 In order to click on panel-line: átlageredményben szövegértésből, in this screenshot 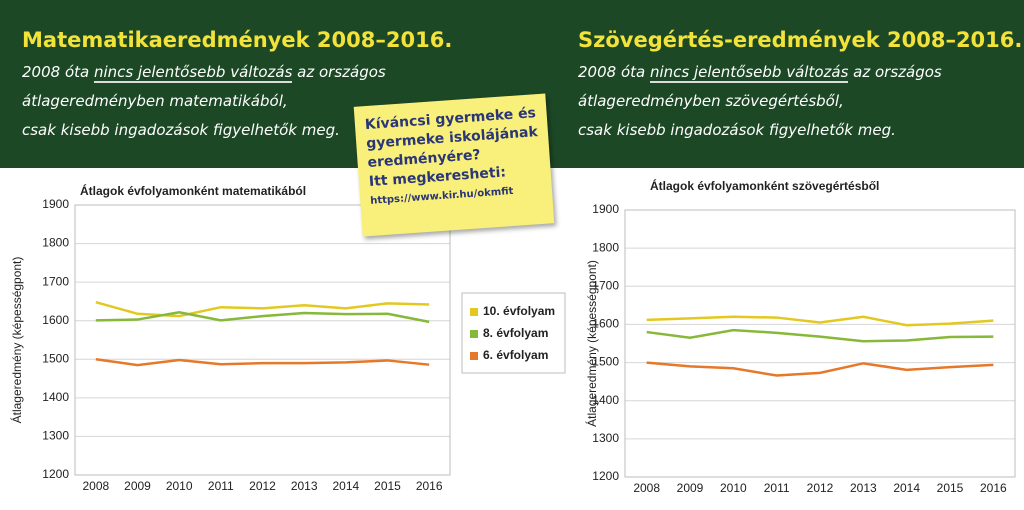, I will do `click(711, 101)`.